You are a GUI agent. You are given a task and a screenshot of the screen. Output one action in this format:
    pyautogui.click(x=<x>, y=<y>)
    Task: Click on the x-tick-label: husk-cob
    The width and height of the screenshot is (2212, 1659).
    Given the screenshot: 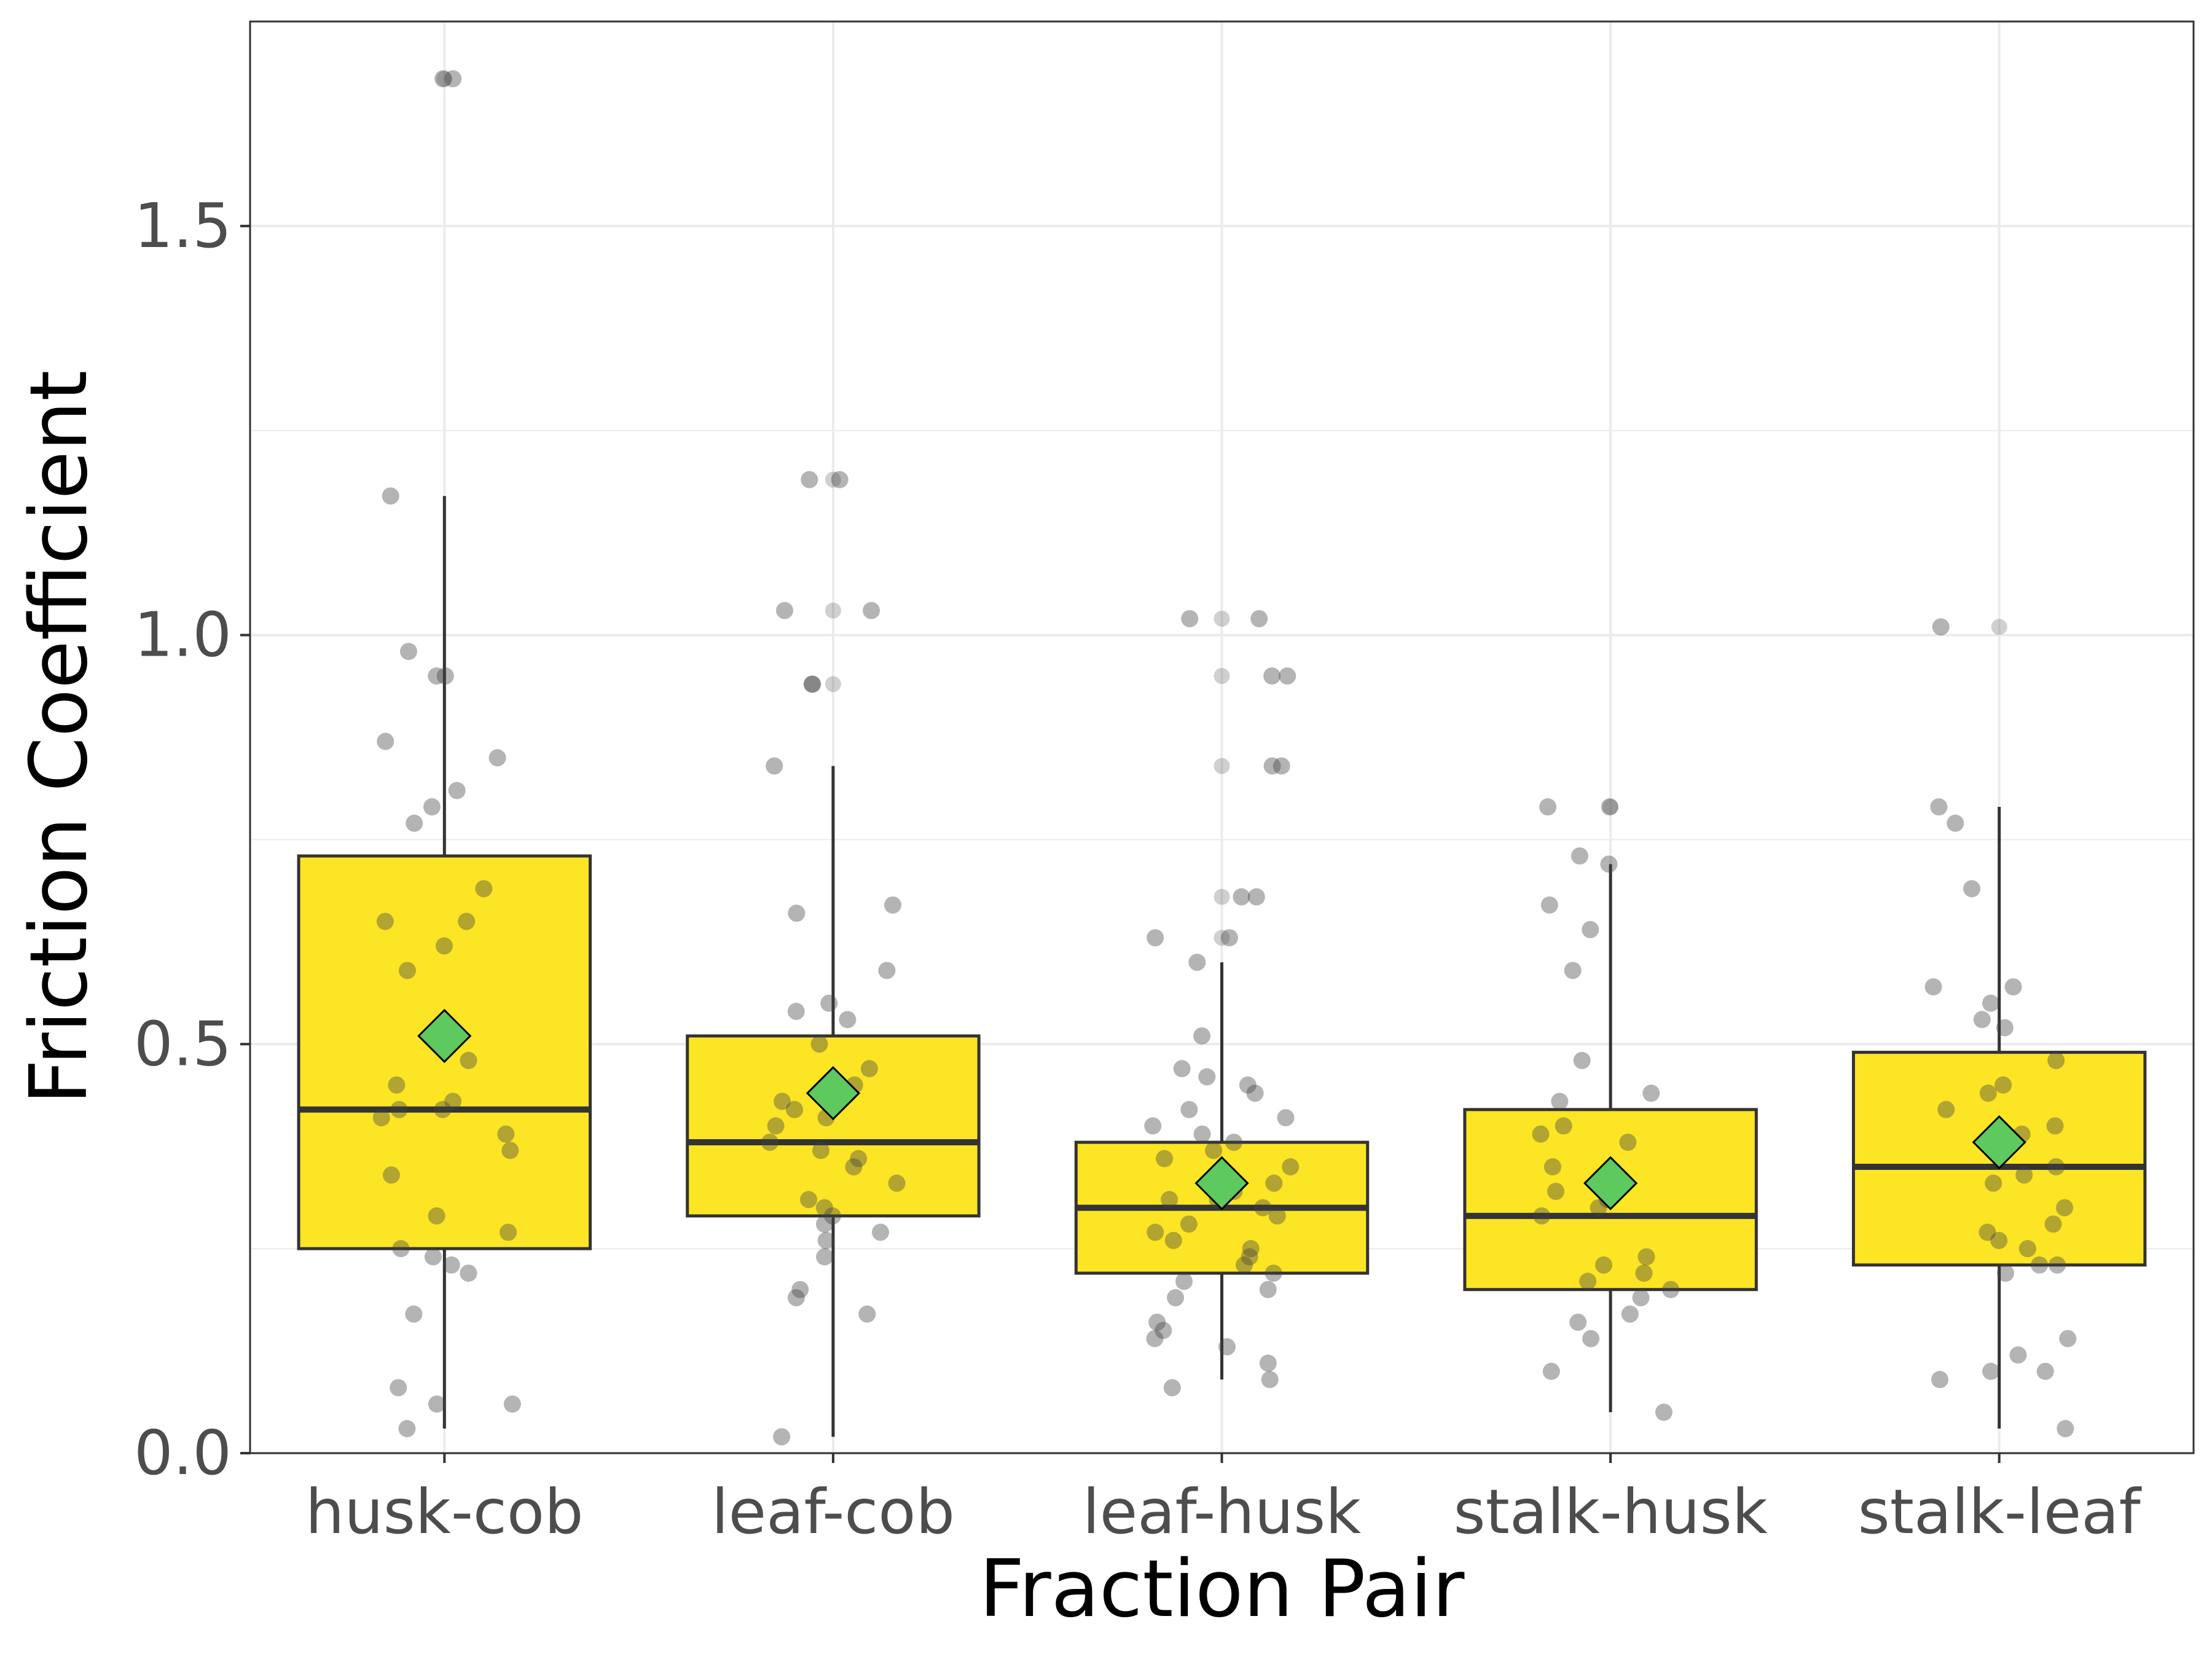 What is the action you would take?
    pyautogui.click(x=444, y=1512)
    